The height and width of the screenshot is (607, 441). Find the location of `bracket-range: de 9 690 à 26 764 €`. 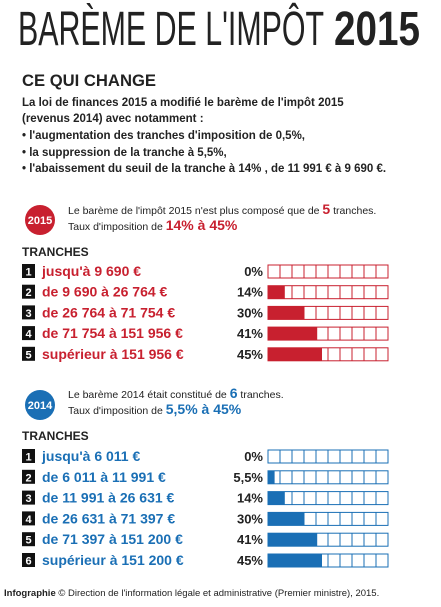

bracket-range: de 9 690 à 26 764 € is located at coordinates (105, 292).